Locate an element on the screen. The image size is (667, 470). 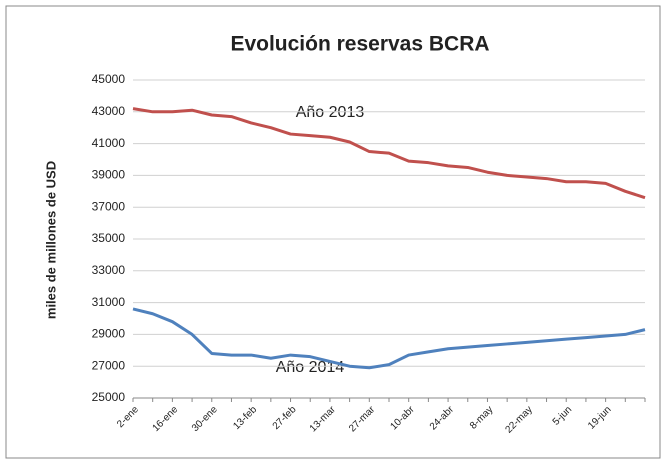
annotation: Año 2014 is located at coordinates (310, 367).